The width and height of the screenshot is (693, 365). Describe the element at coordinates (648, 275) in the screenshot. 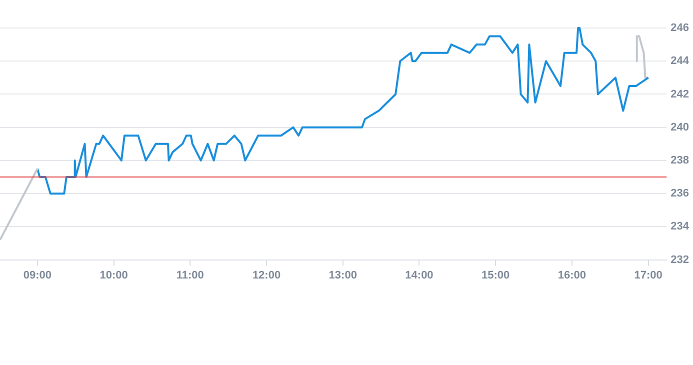

I see `x-tick-label: 17:00` at that location.